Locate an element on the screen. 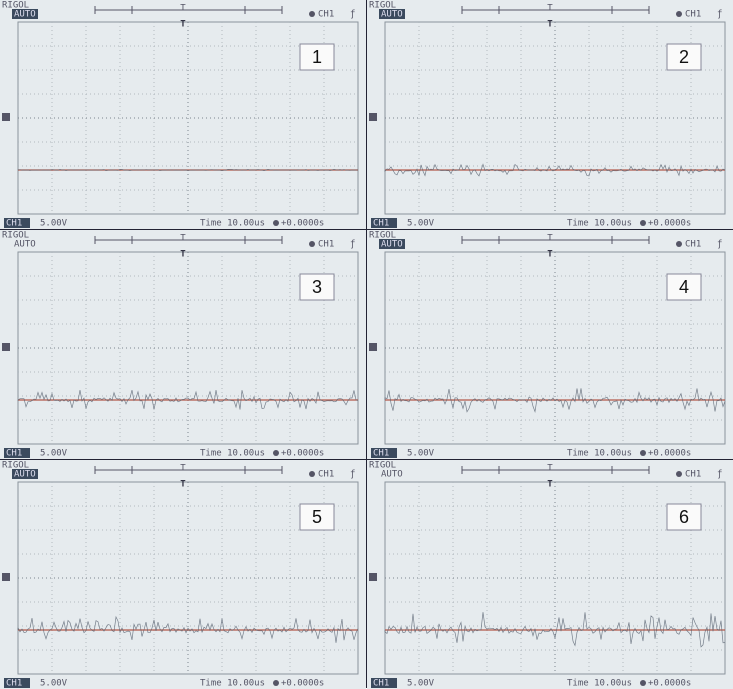 Image resolution: width=733 pixels, height=689 pixels. panel-number: 4 is located at coordinates (684, 287).